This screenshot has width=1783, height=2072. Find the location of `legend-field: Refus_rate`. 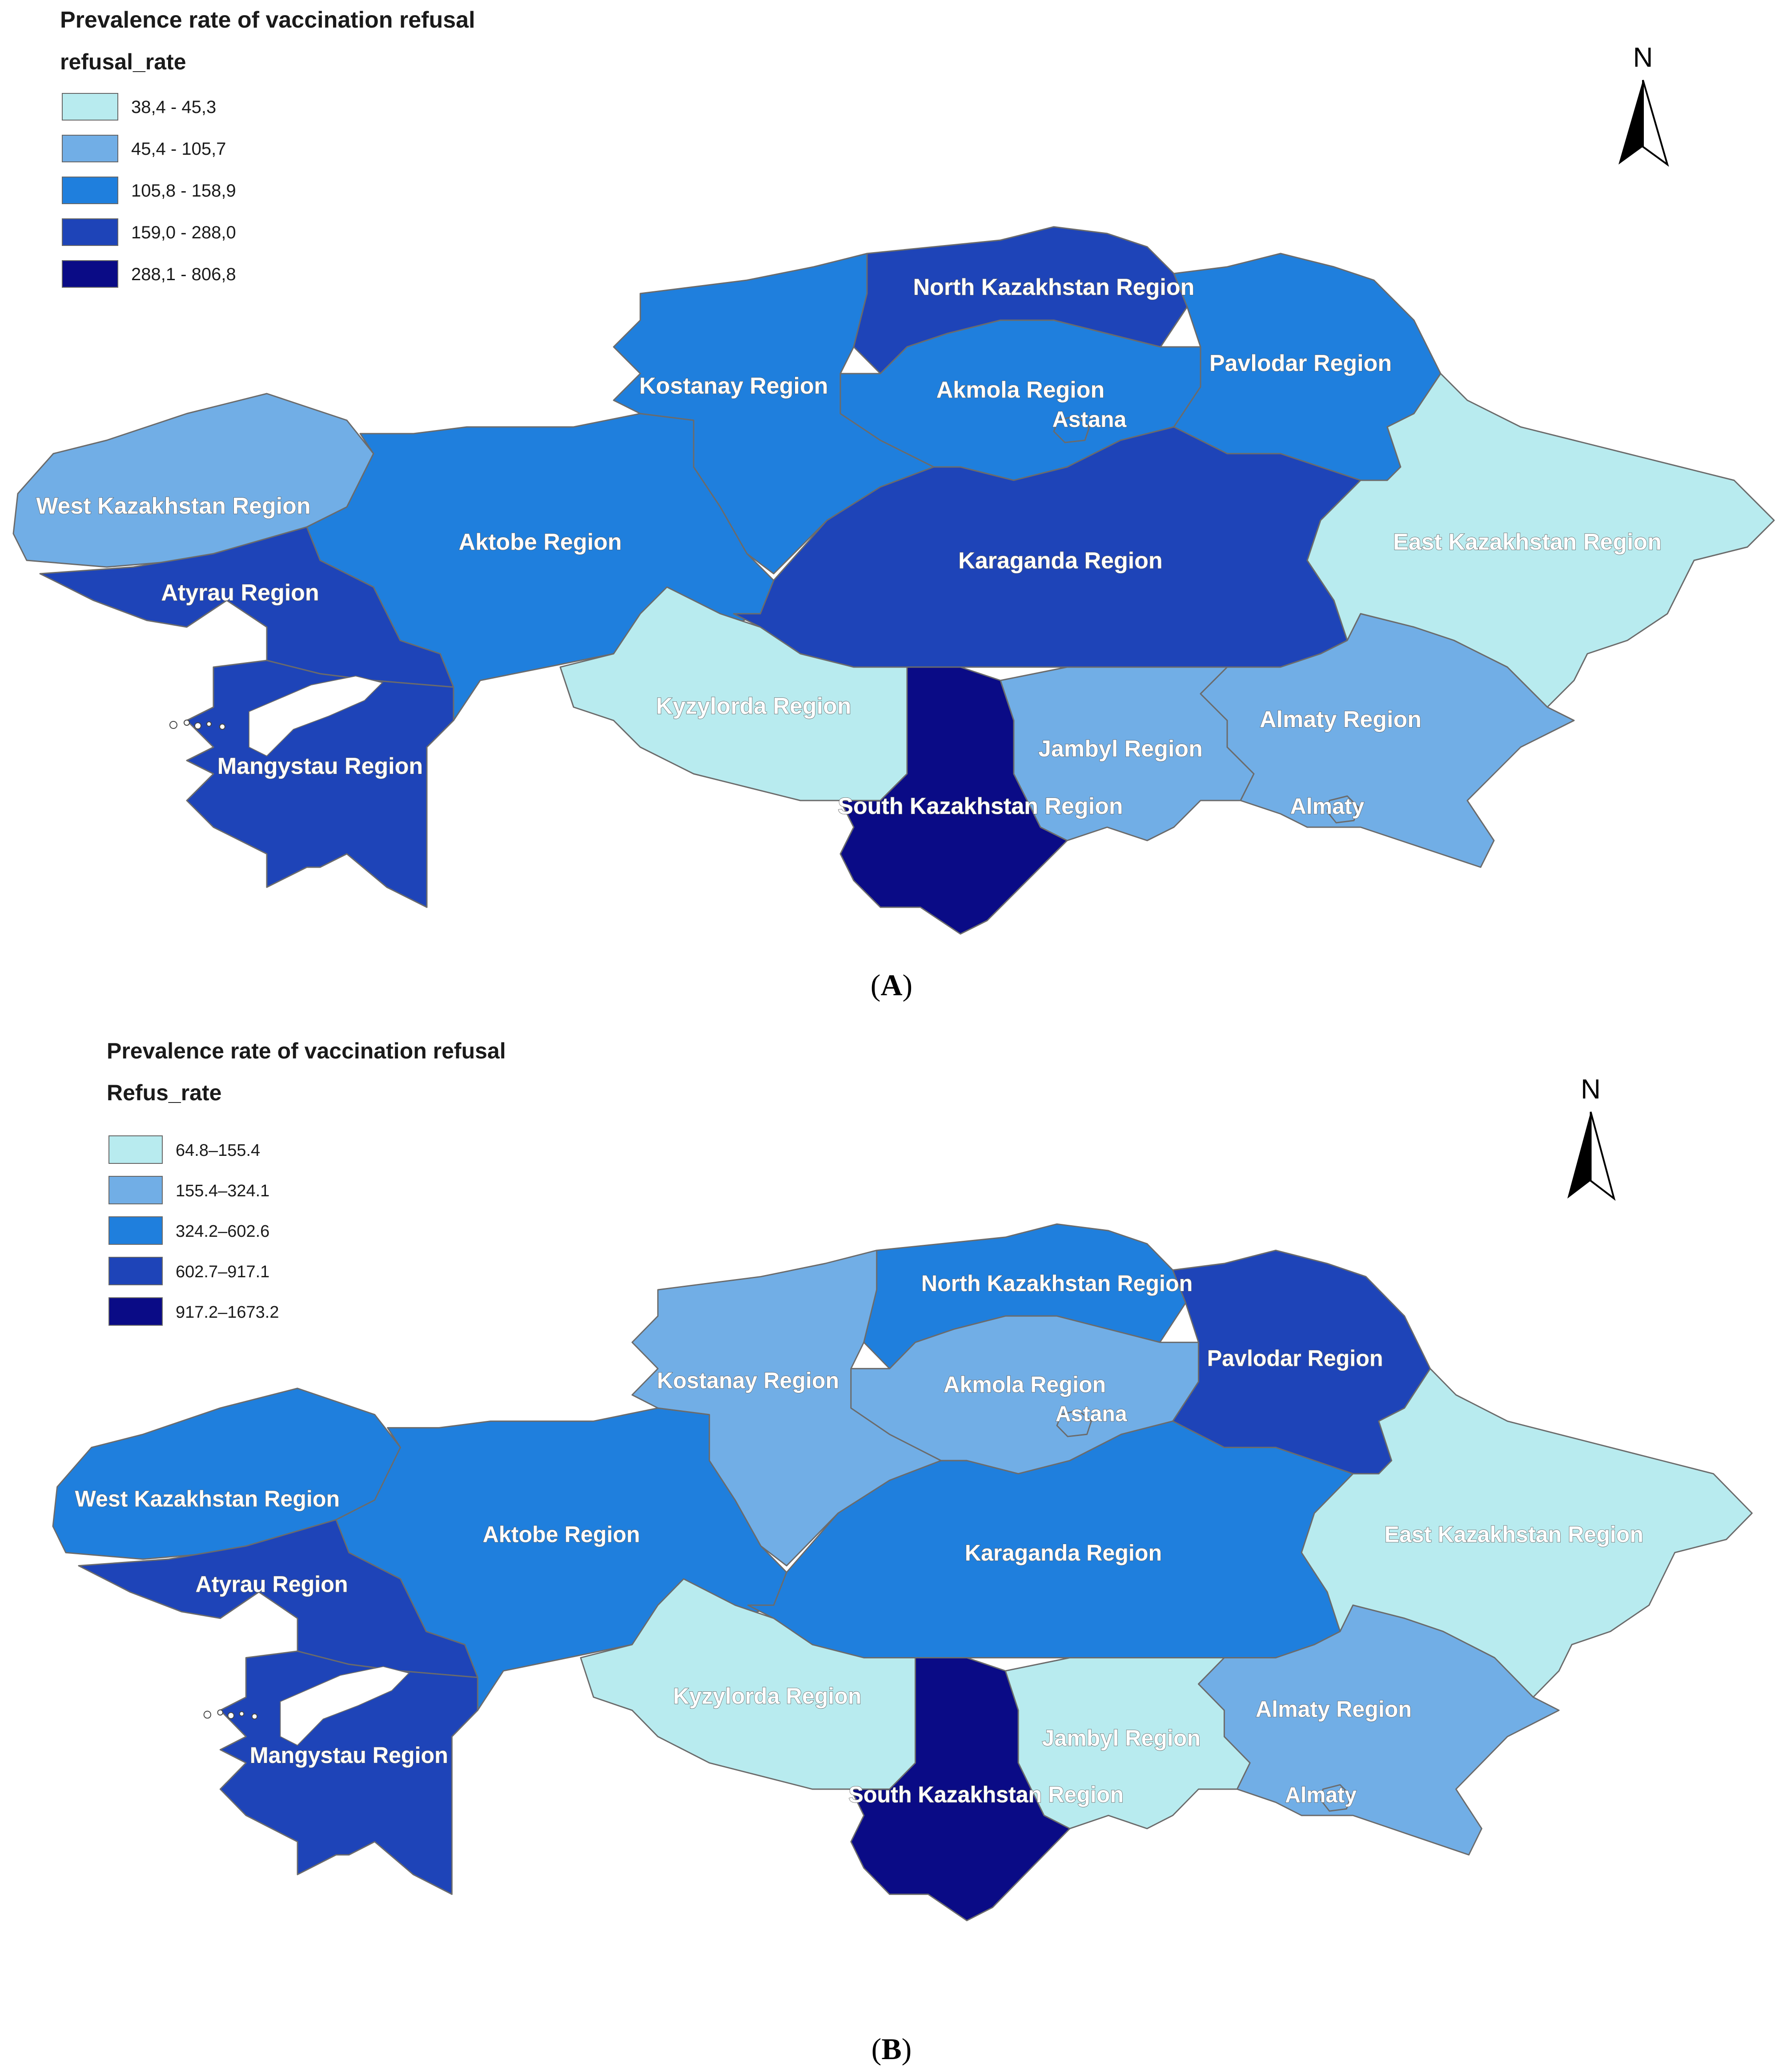

legend-field: Refus_rate is located at coordinates (164, 1093).